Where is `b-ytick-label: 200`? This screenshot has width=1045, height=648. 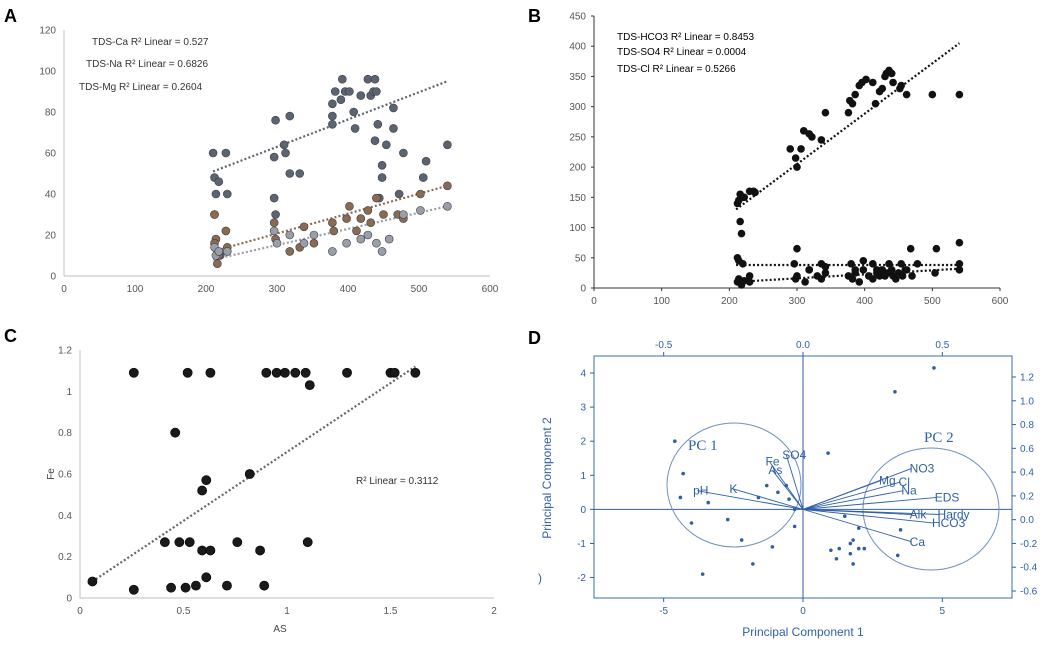 b-ytick-label: 200 is located at coordinates (577, 168).